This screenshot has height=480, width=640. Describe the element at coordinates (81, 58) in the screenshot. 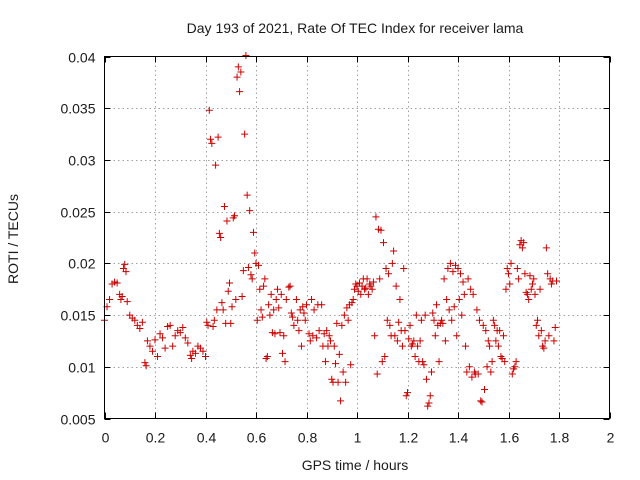

I see `y-tick-label: 0.04` at that location.